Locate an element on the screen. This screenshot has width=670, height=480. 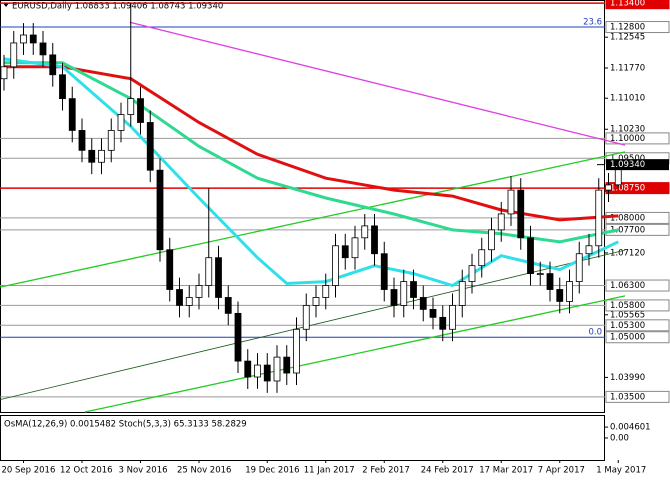
x-tick-label: 25 Nov 2016 is located at coordinates (204, 471).